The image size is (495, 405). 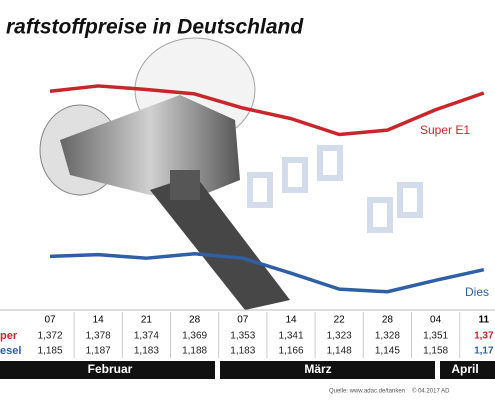 What do you see at coordinates (477, 292) in the screenshot?
I see `legend-diesel: Dies` at bounding box center [477, 292].